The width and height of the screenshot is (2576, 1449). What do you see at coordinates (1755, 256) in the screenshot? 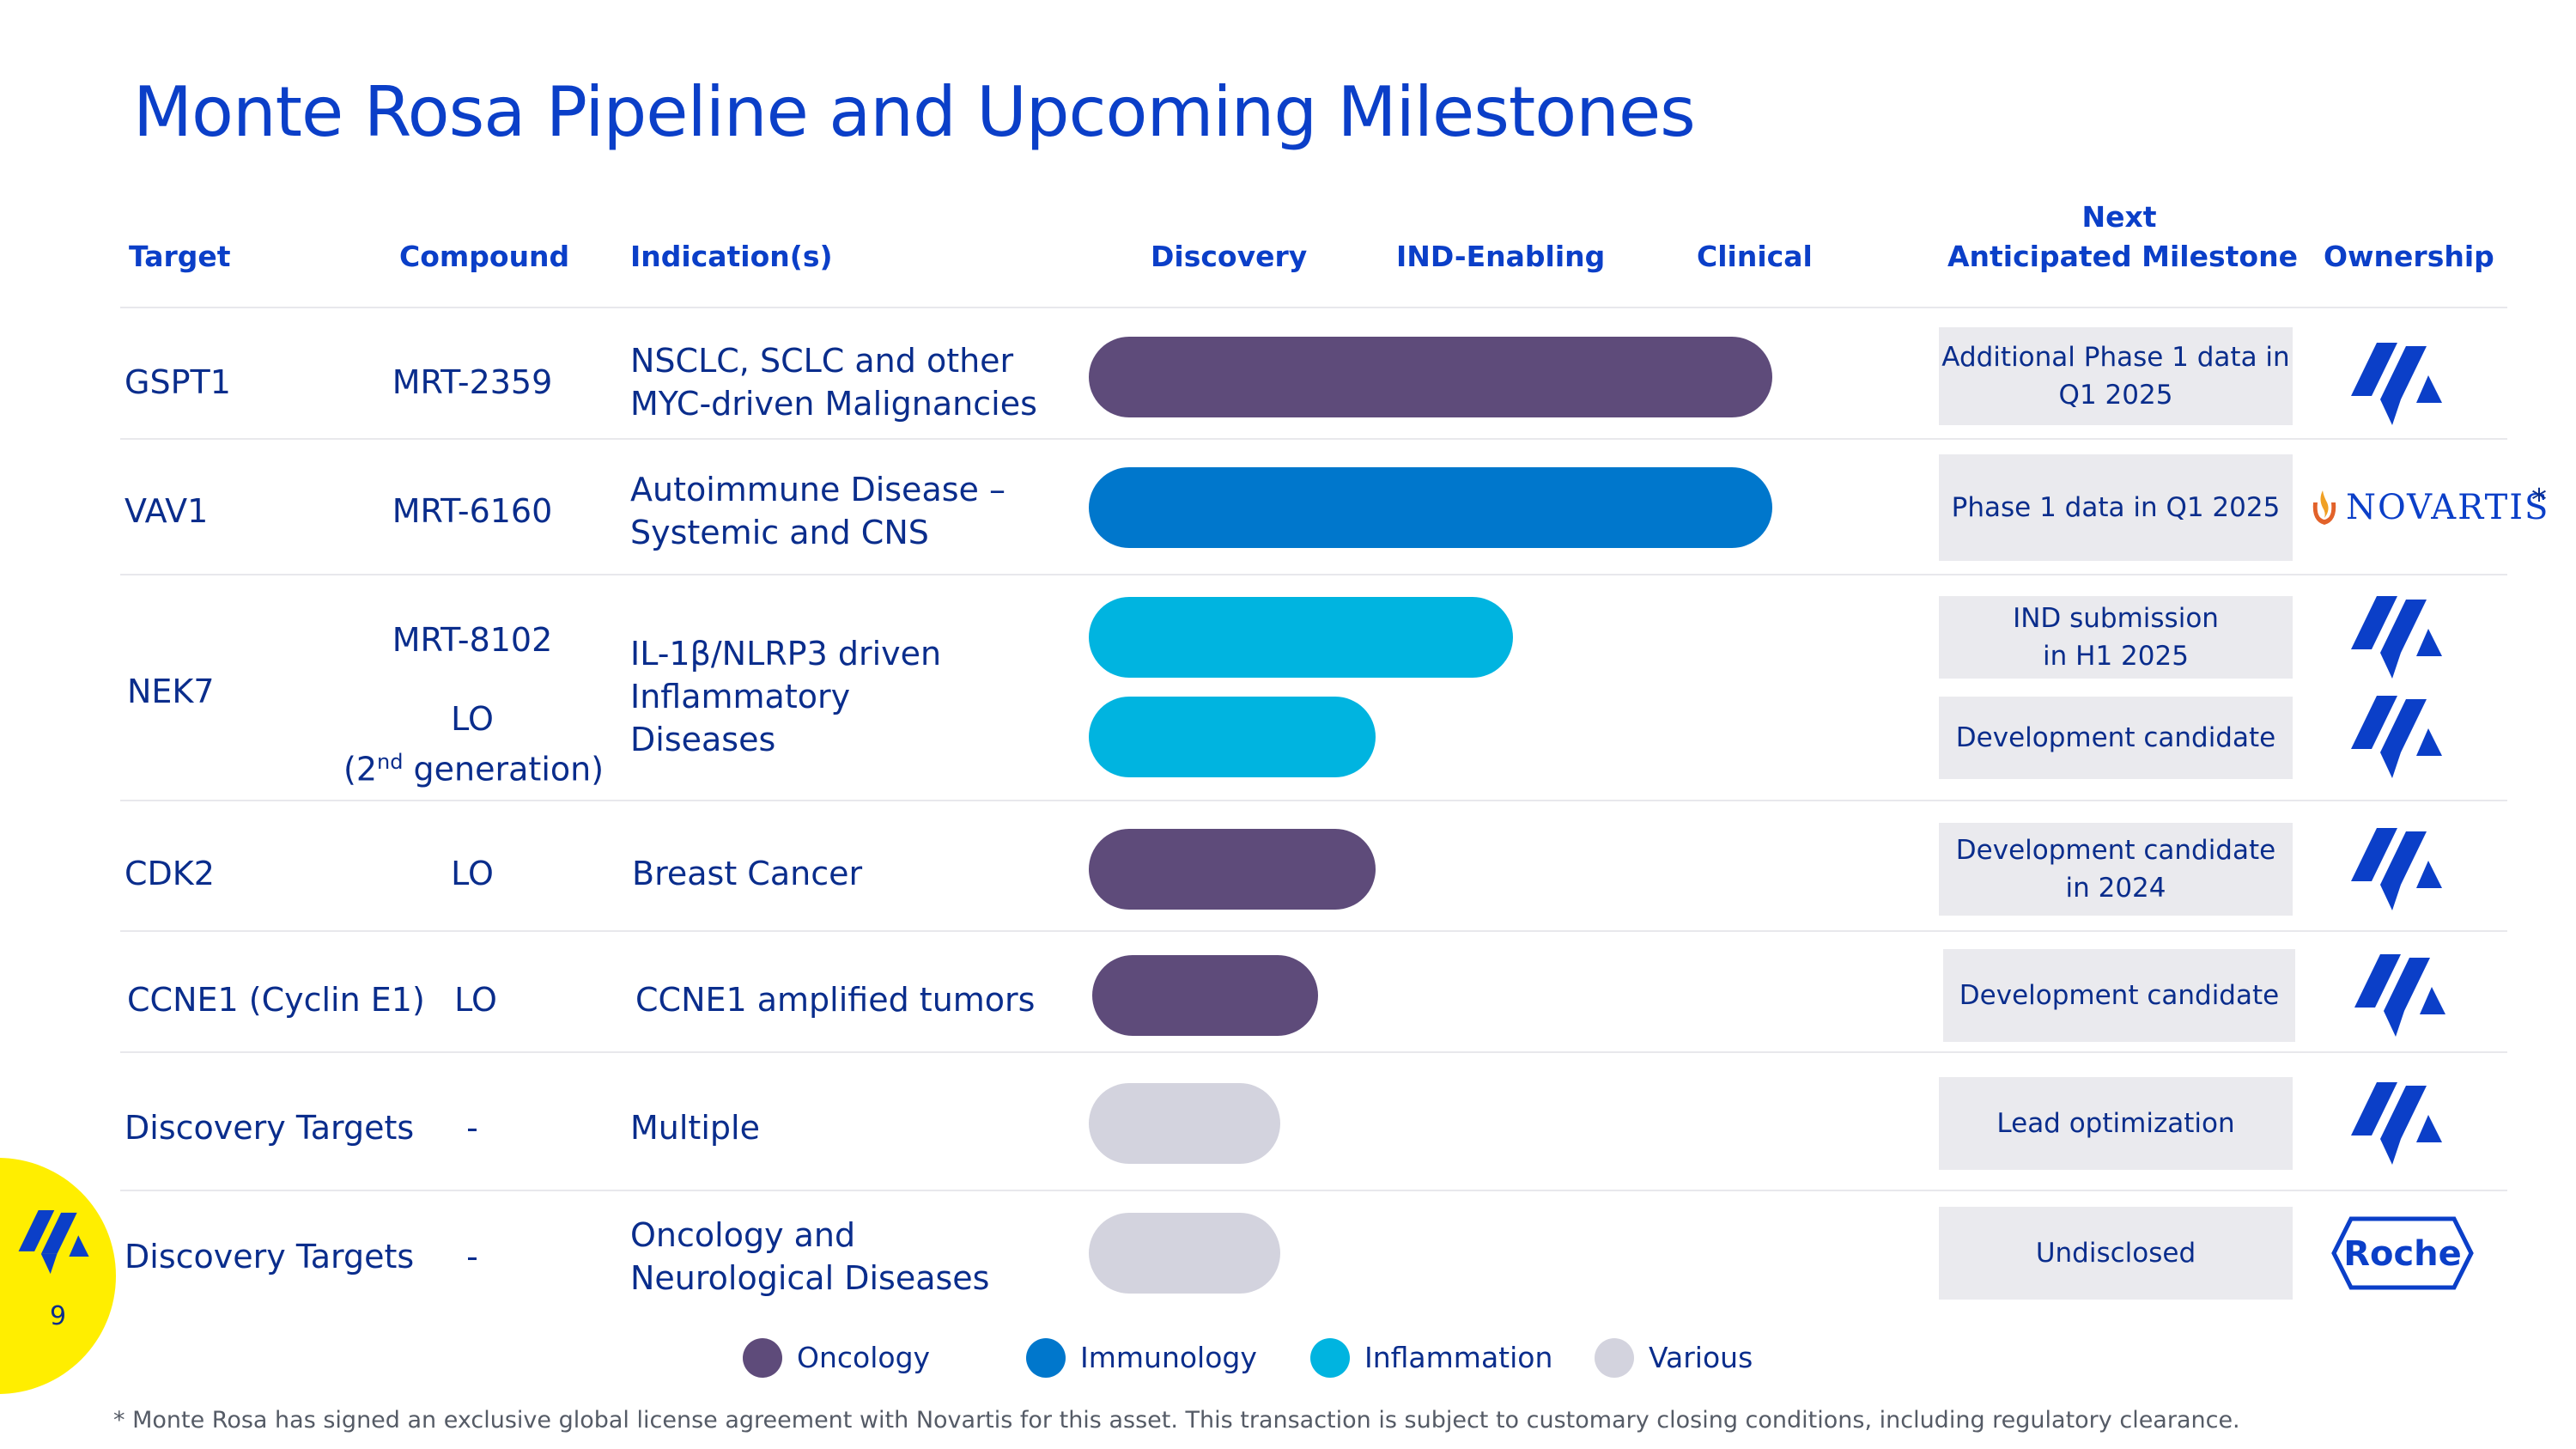
I see `header-clinical: Clinical` at bounding box center [1755, 256].